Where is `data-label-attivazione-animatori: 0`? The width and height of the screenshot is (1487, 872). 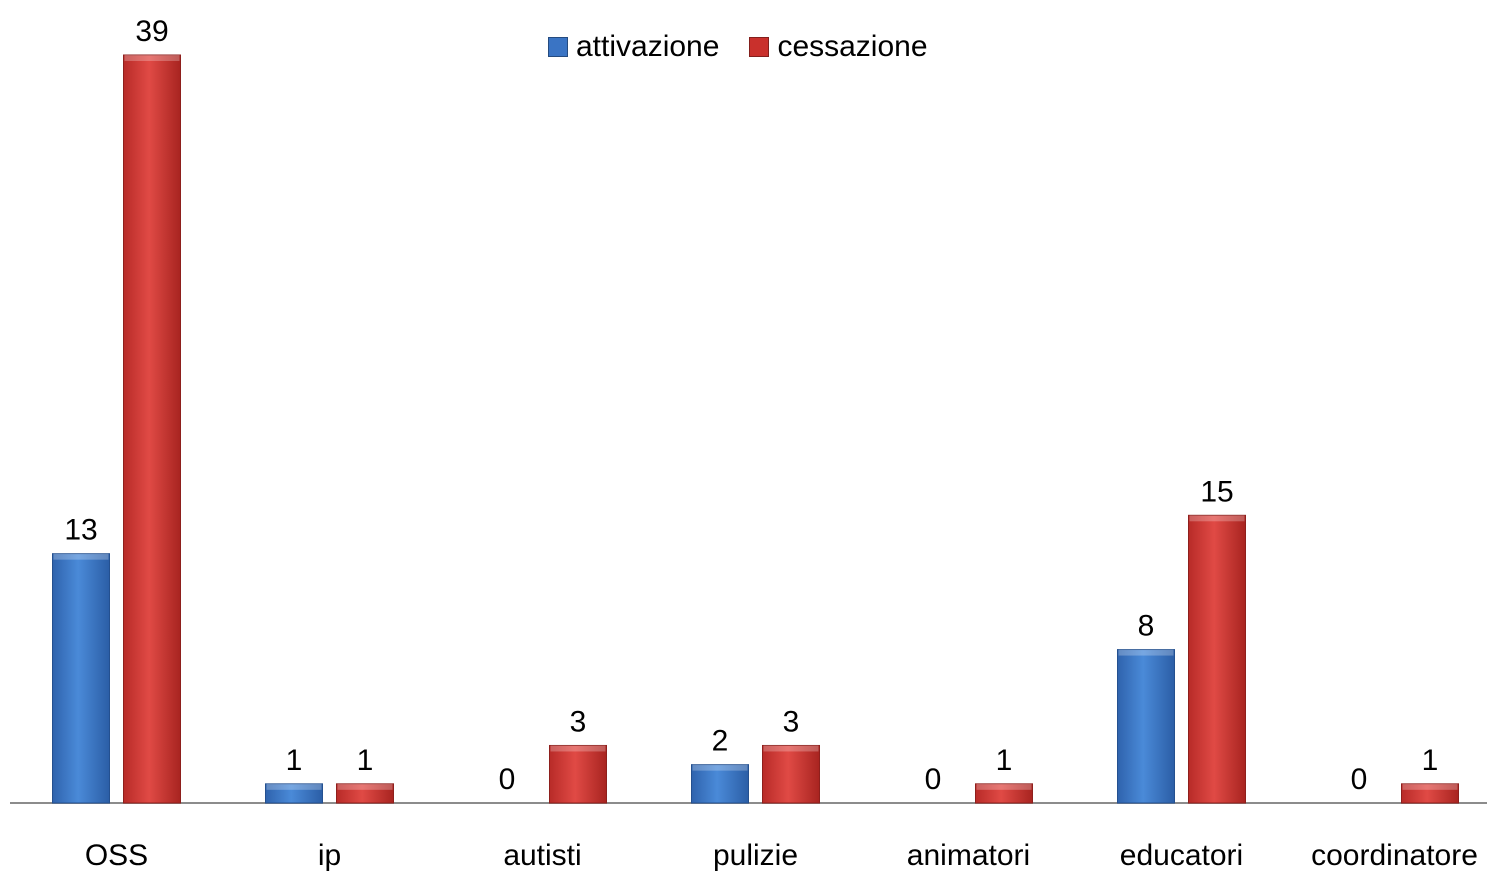 data-label-attivazione-animatori: 0 is located at coordinates (933, 779).